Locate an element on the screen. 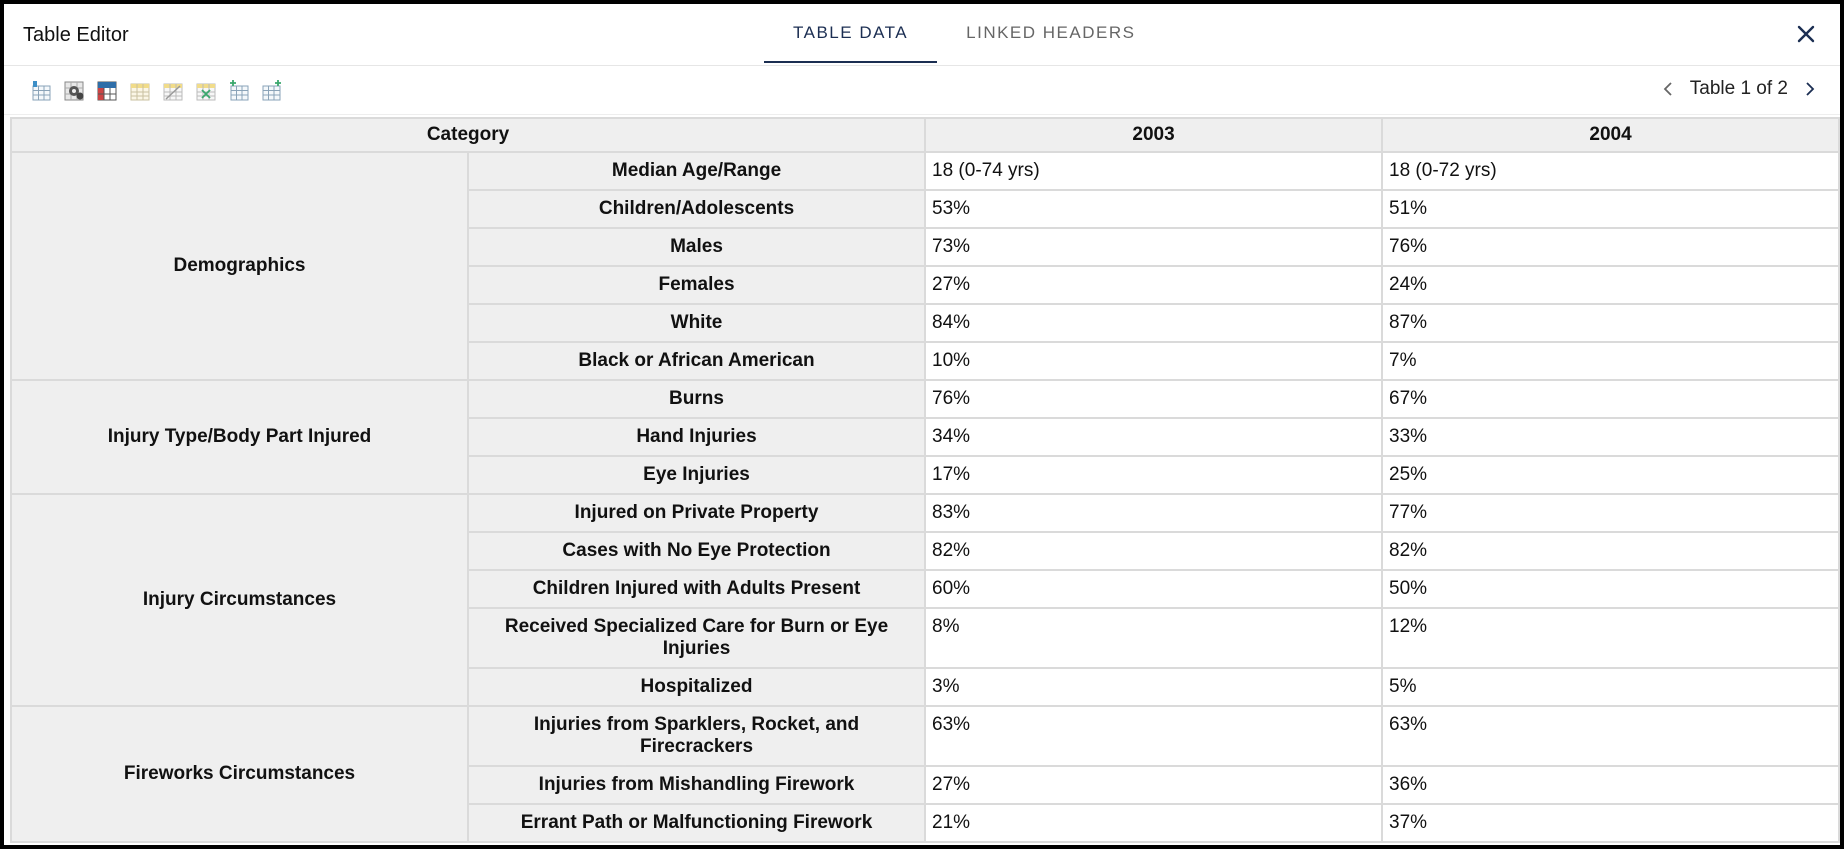 Image resolution: width=1844 pixels, height=849 pixels. value-2003-cell: 8% is located at coordinates (1154, 638).